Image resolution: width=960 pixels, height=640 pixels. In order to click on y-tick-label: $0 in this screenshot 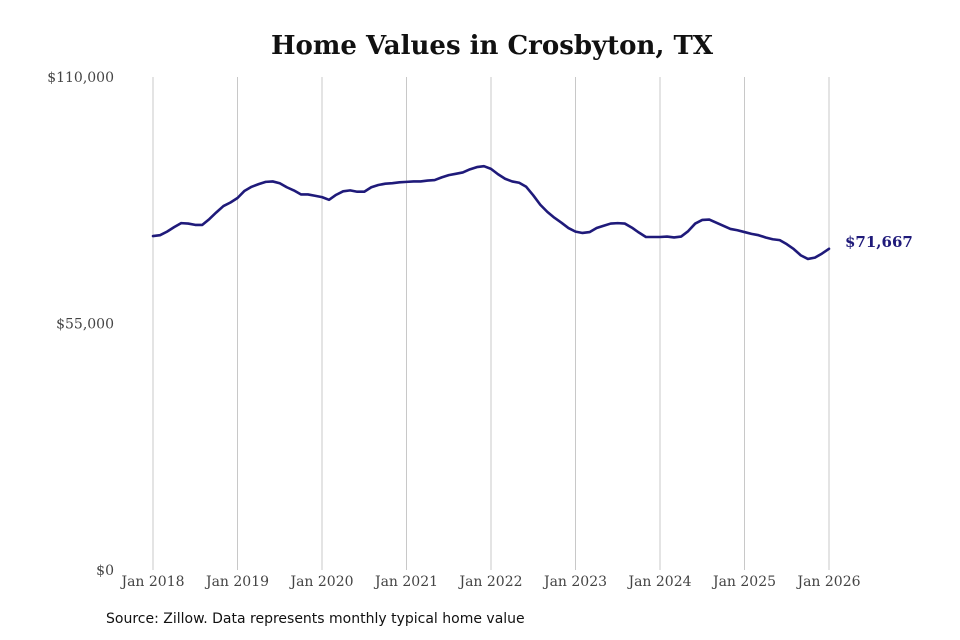, I will do `click(105, 571)`.